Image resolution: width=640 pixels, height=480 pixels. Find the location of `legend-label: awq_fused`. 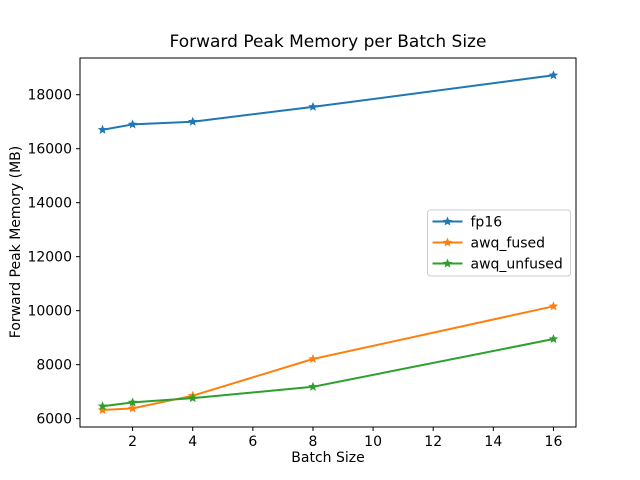

legend-label: awq_fused is located at coordinates (508, 244).